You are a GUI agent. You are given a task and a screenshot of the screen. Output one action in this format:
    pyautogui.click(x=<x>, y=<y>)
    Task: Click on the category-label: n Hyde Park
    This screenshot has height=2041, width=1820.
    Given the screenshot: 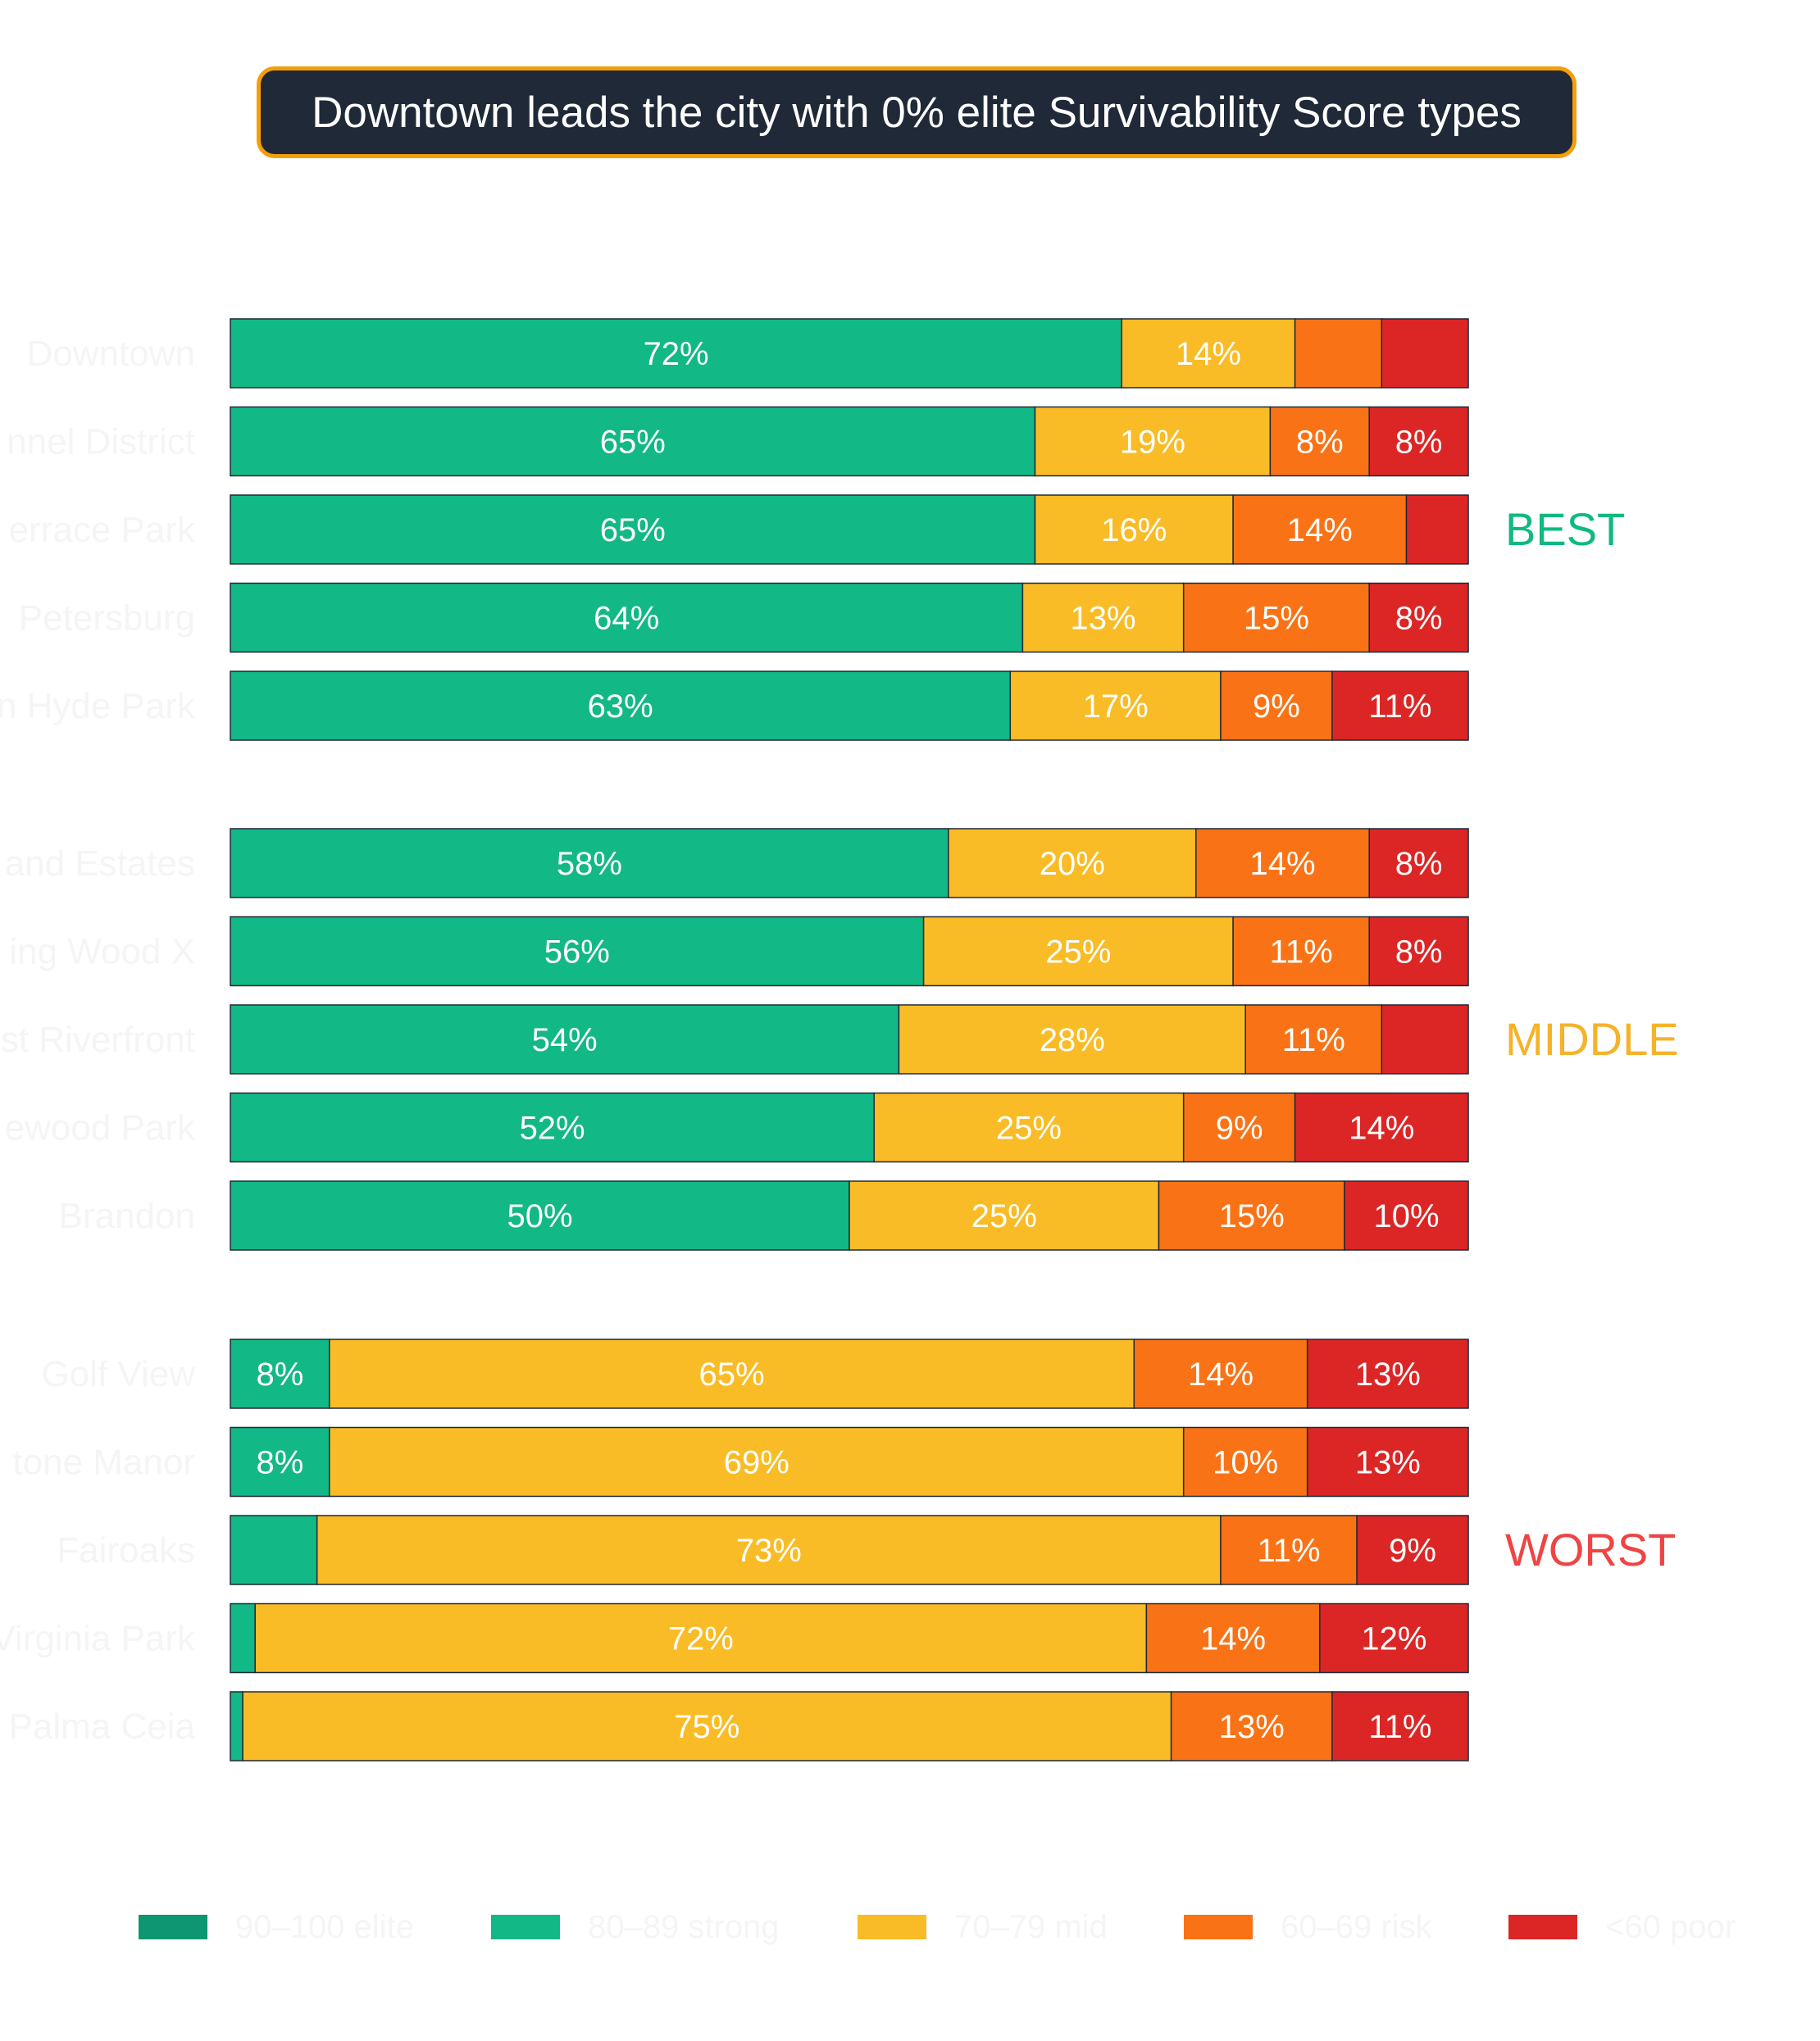 What is the action you would take?
    pyautogui.click(x=98, y=706)
    